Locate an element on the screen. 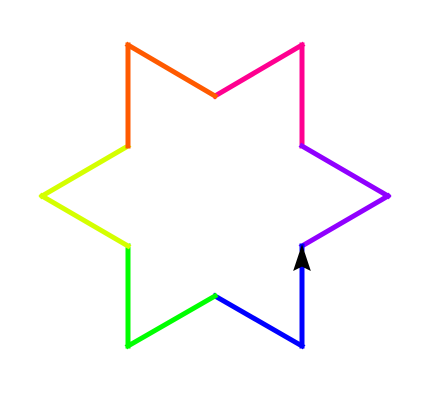 The width and height of the screenshot is (432, 406). segment-blue-inner is located at coordinates (258, 321).